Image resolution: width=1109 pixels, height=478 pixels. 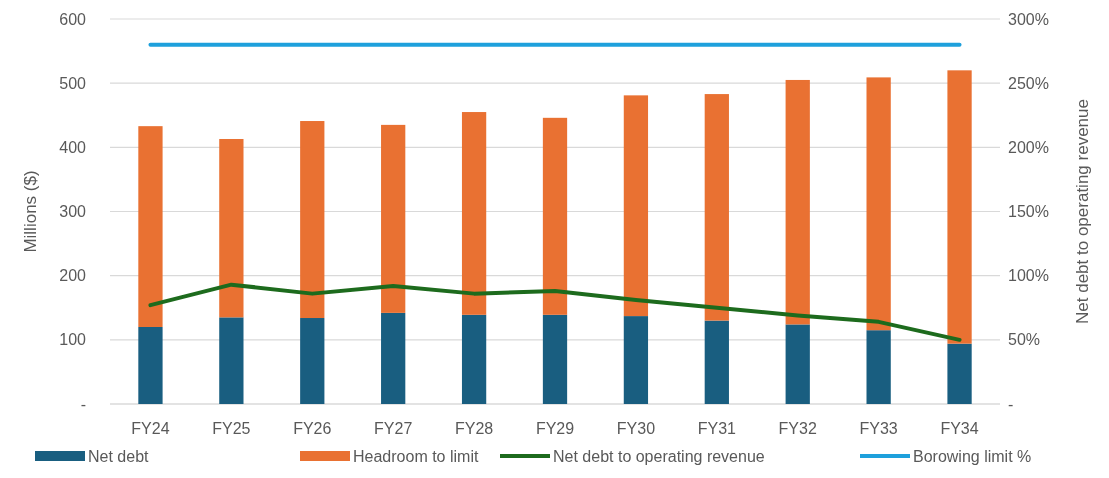 What do you see at coordinates (1028, 19) in the screenshot?
I see `y2-tick-label: 300%` at bounding box center [1028, 19].